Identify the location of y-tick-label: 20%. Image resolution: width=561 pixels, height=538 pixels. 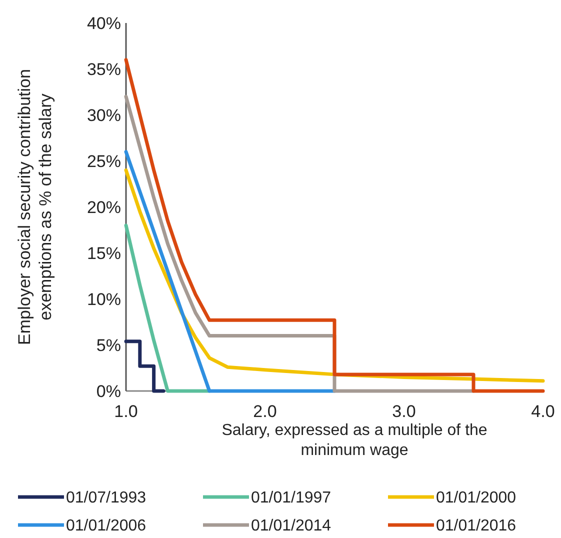
(103, 207).